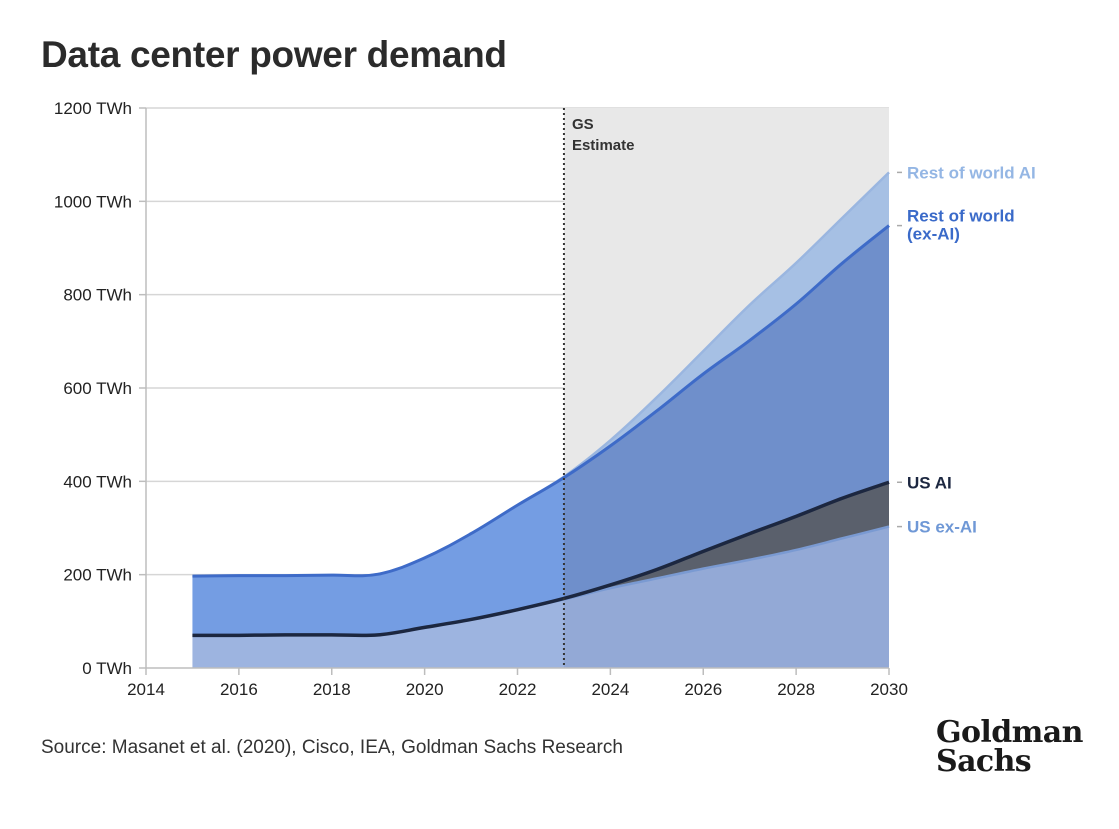 This screenshot has width=1119, height=829. I want to click on series-end-label: Rest of world (ex-AI), so click(961, 225).